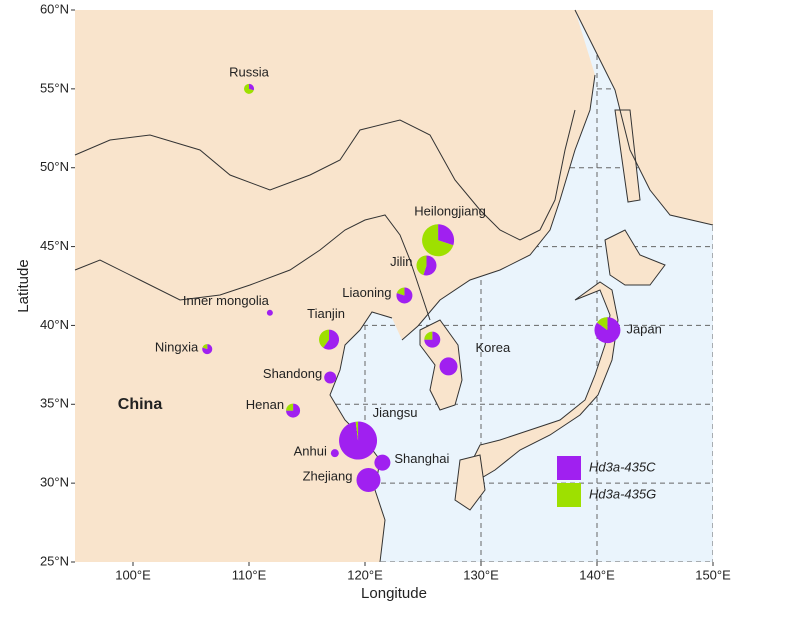 Image resolution: width=800 pixels, height=623 pixels. What do you see at coordinates (177, 347) in the screenshot?
I see `site-label: Ningxia` at bounding box center [177, 347].